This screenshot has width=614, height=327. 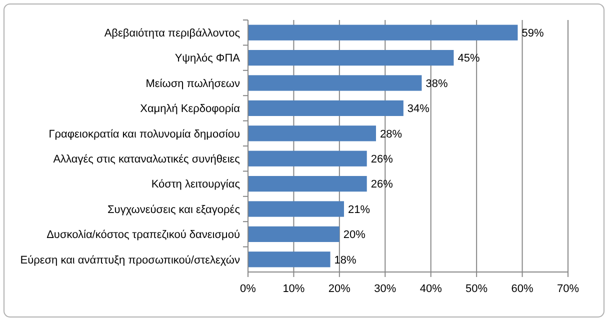 I want to click on y-tick-label: Συγχωνεύσεις και εξαγορές, so click(x=174, y=210).